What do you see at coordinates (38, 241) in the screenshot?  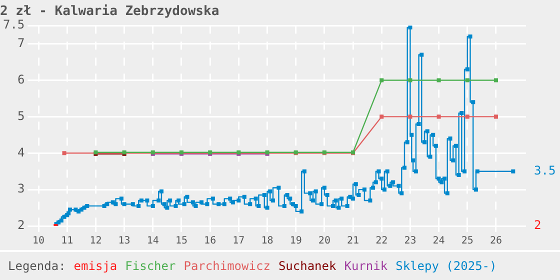 I see `x-tick-label: 10` at bounding box center [38, 241].